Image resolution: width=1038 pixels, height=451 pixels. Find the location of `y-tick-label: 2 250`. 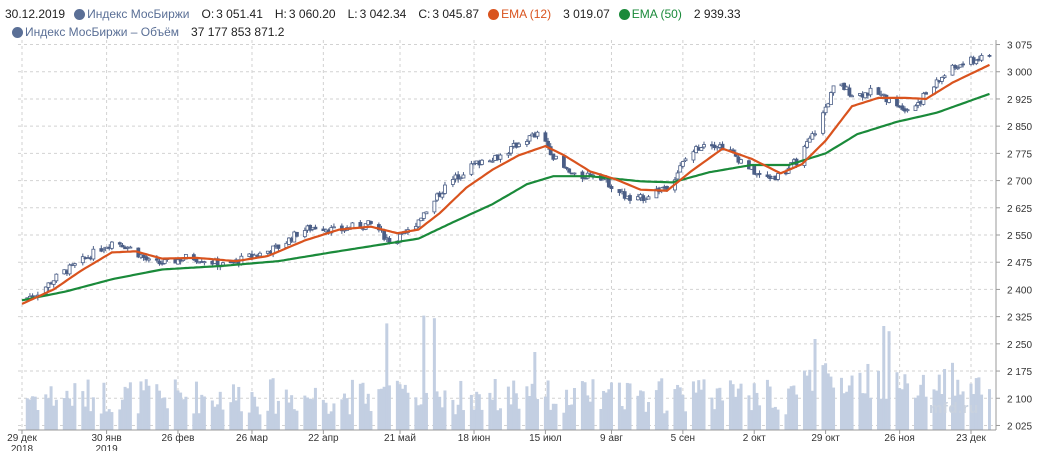

y-tick-label: 2 250 is located at coordinates (1019, 345).